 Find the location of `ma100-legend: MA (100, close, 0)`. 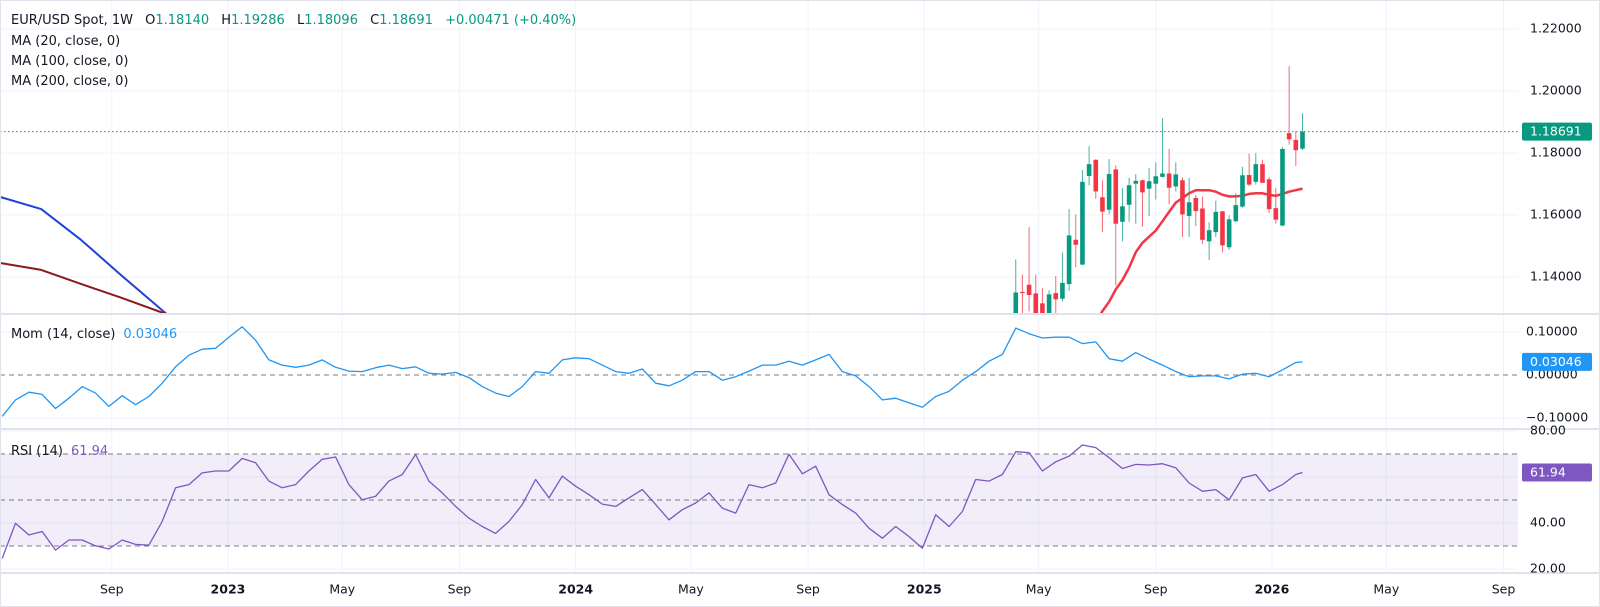

ma100-legend: MA (100, close, 0) is located at coordinates (70, 61).